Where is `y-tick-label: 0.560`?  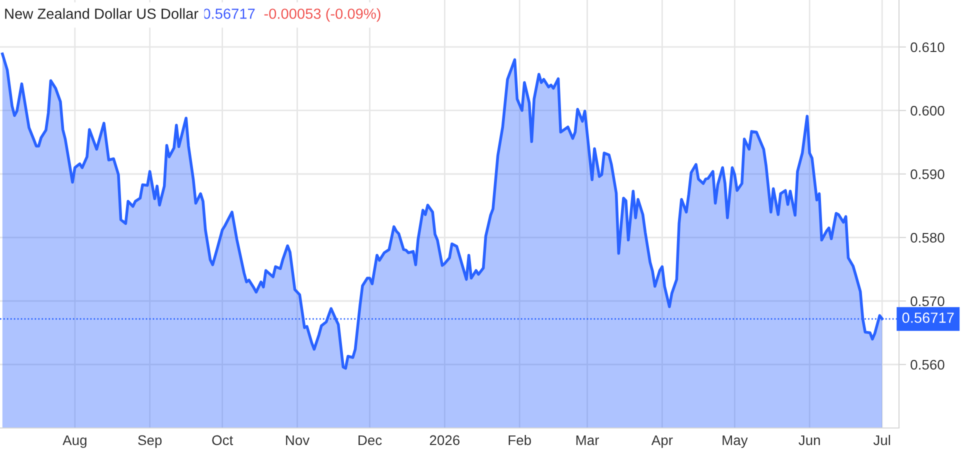
y-tick-label: 0.560 is located at coordinates (927, 365).